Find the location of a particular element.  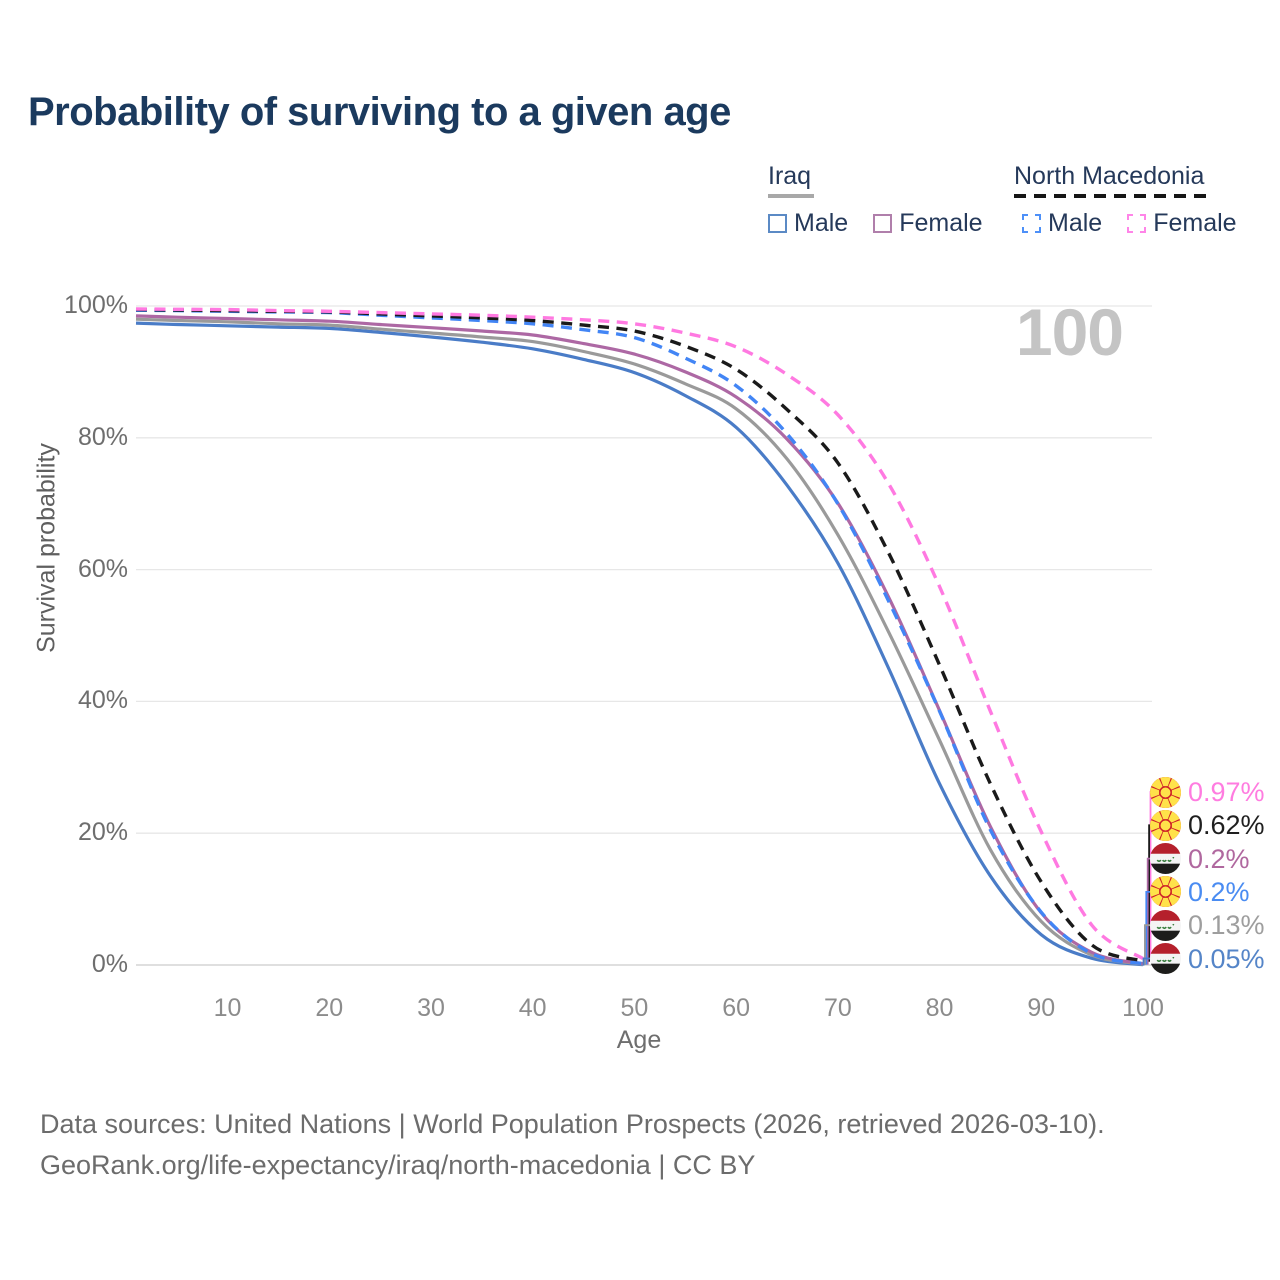

legend-item-north-macedonia-female: Female is located at coordinates (1182, 223).